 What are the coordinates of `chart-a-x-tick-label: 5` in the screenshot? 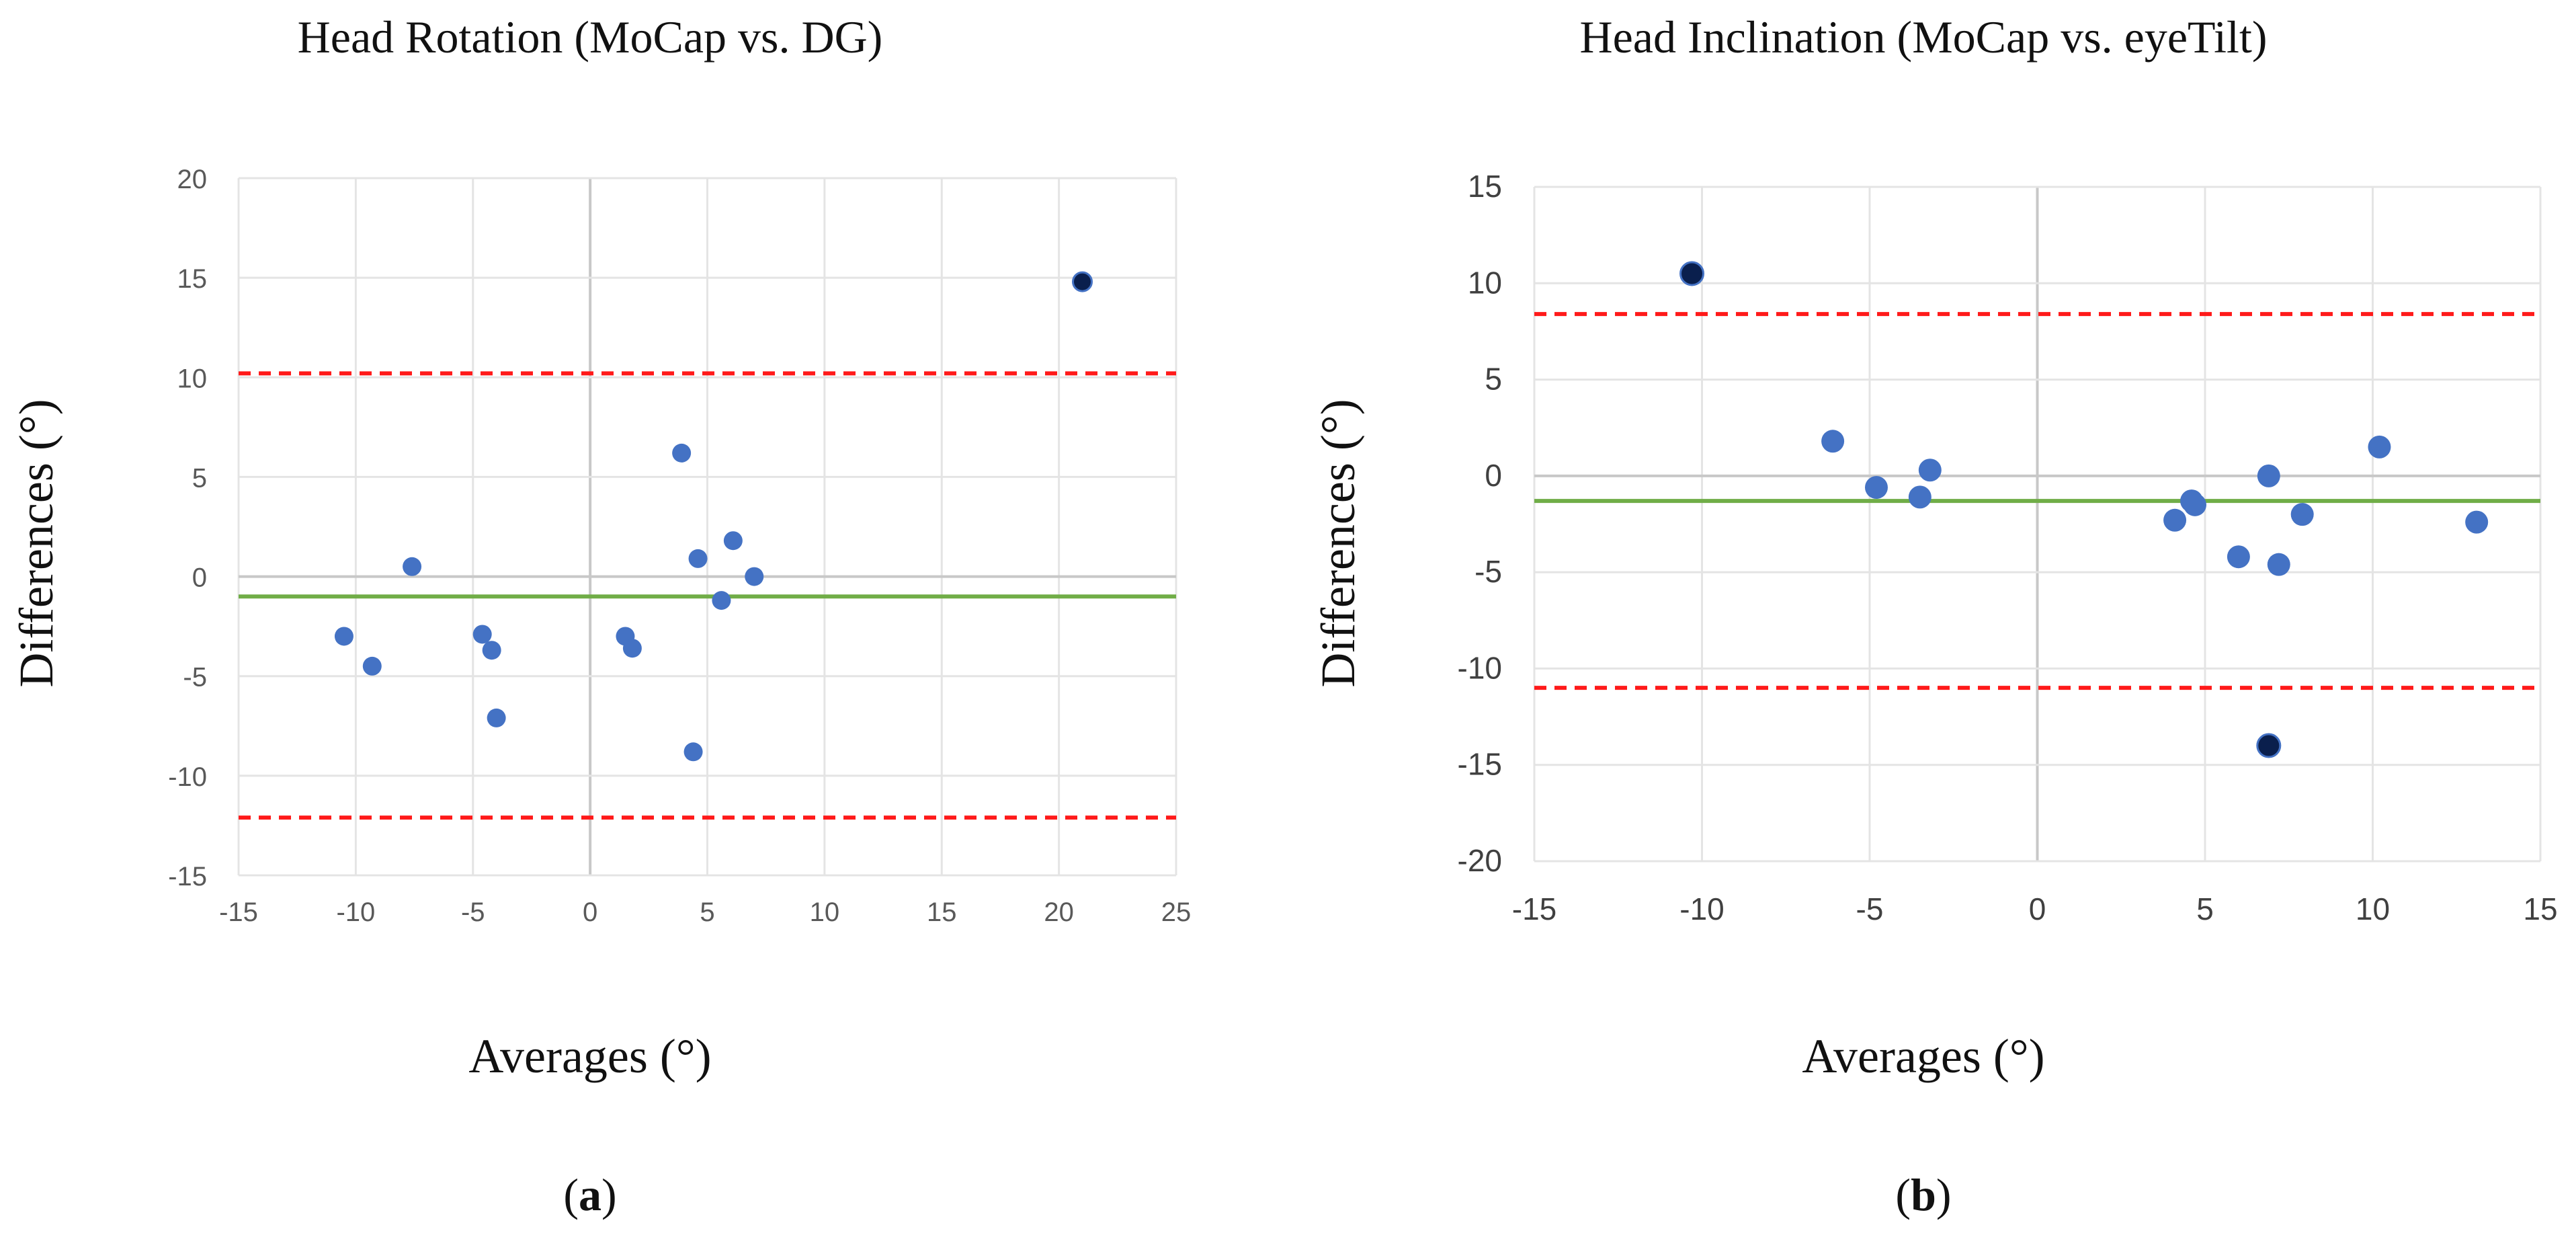 It's located at (707, 913).